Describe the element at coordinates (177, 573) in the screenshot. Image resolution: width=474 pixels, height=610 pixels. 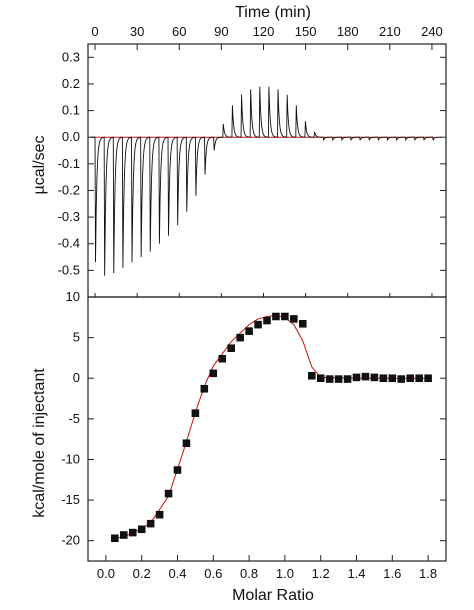
I see `bottom-x-tick-label: 0.4` at that location.